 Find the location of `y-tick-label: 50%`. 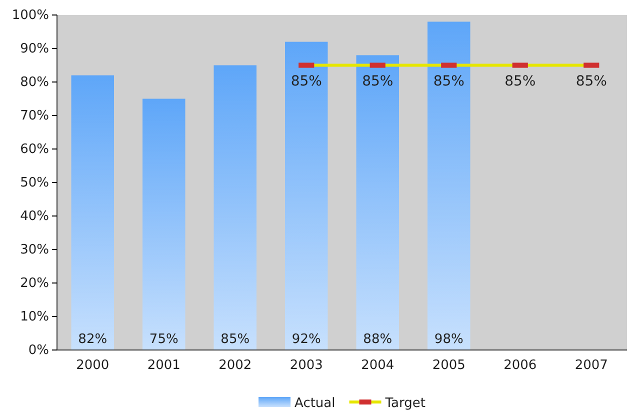

y-tick-label: 50% is located at coordinates (34, 183).